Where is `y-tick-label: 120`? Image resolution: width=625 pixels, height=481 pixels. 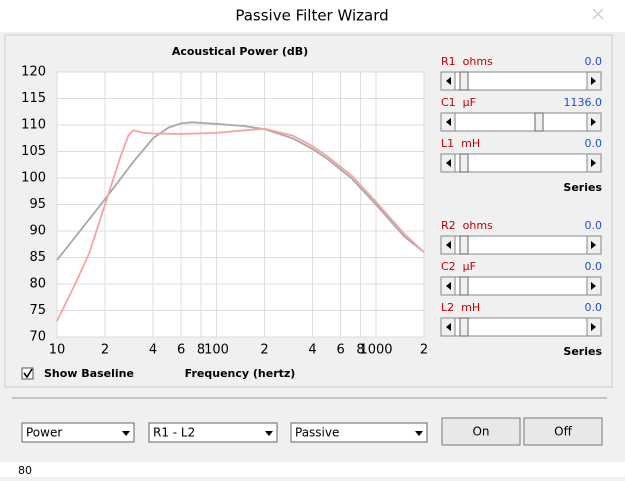 y-tick-label: 120 is located at coordinates (33, 72).